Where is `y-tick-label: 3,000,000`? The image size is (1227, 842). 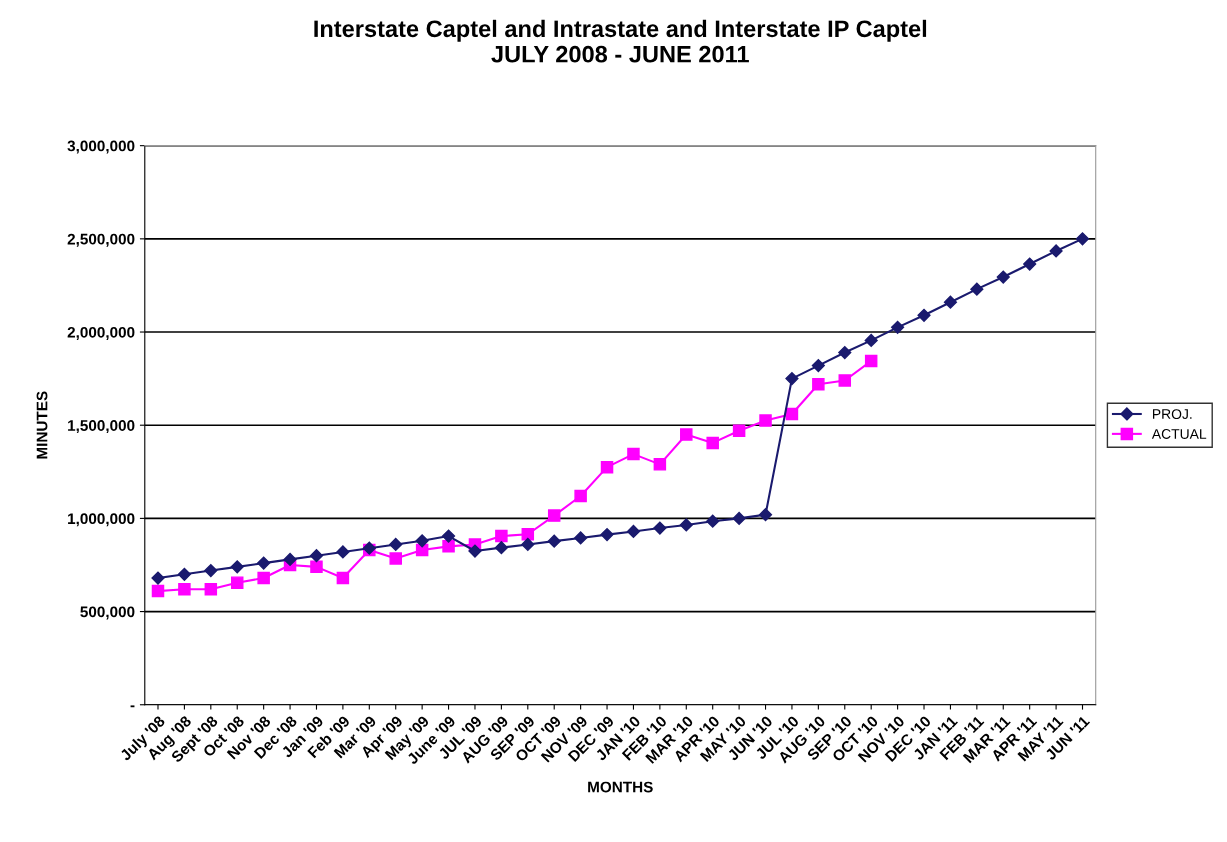 y-tick-label: 3,000,000 is located at coordinates (101, 147).